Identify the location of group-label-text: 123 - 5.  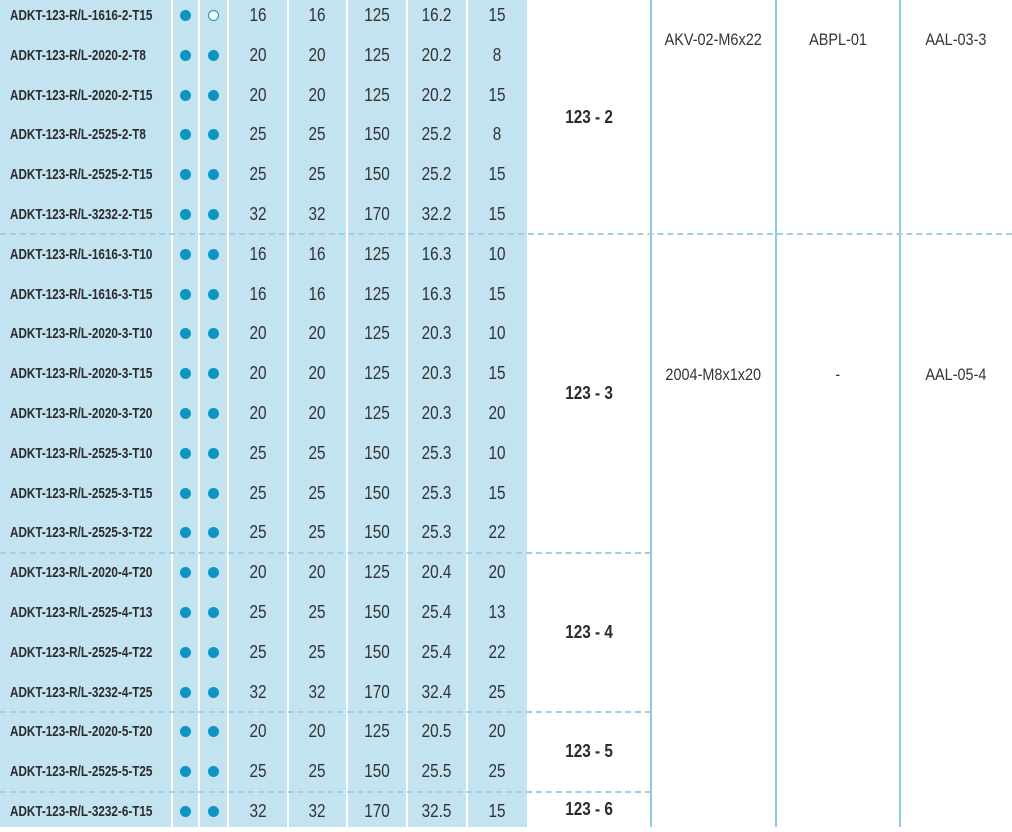
(589, 751).